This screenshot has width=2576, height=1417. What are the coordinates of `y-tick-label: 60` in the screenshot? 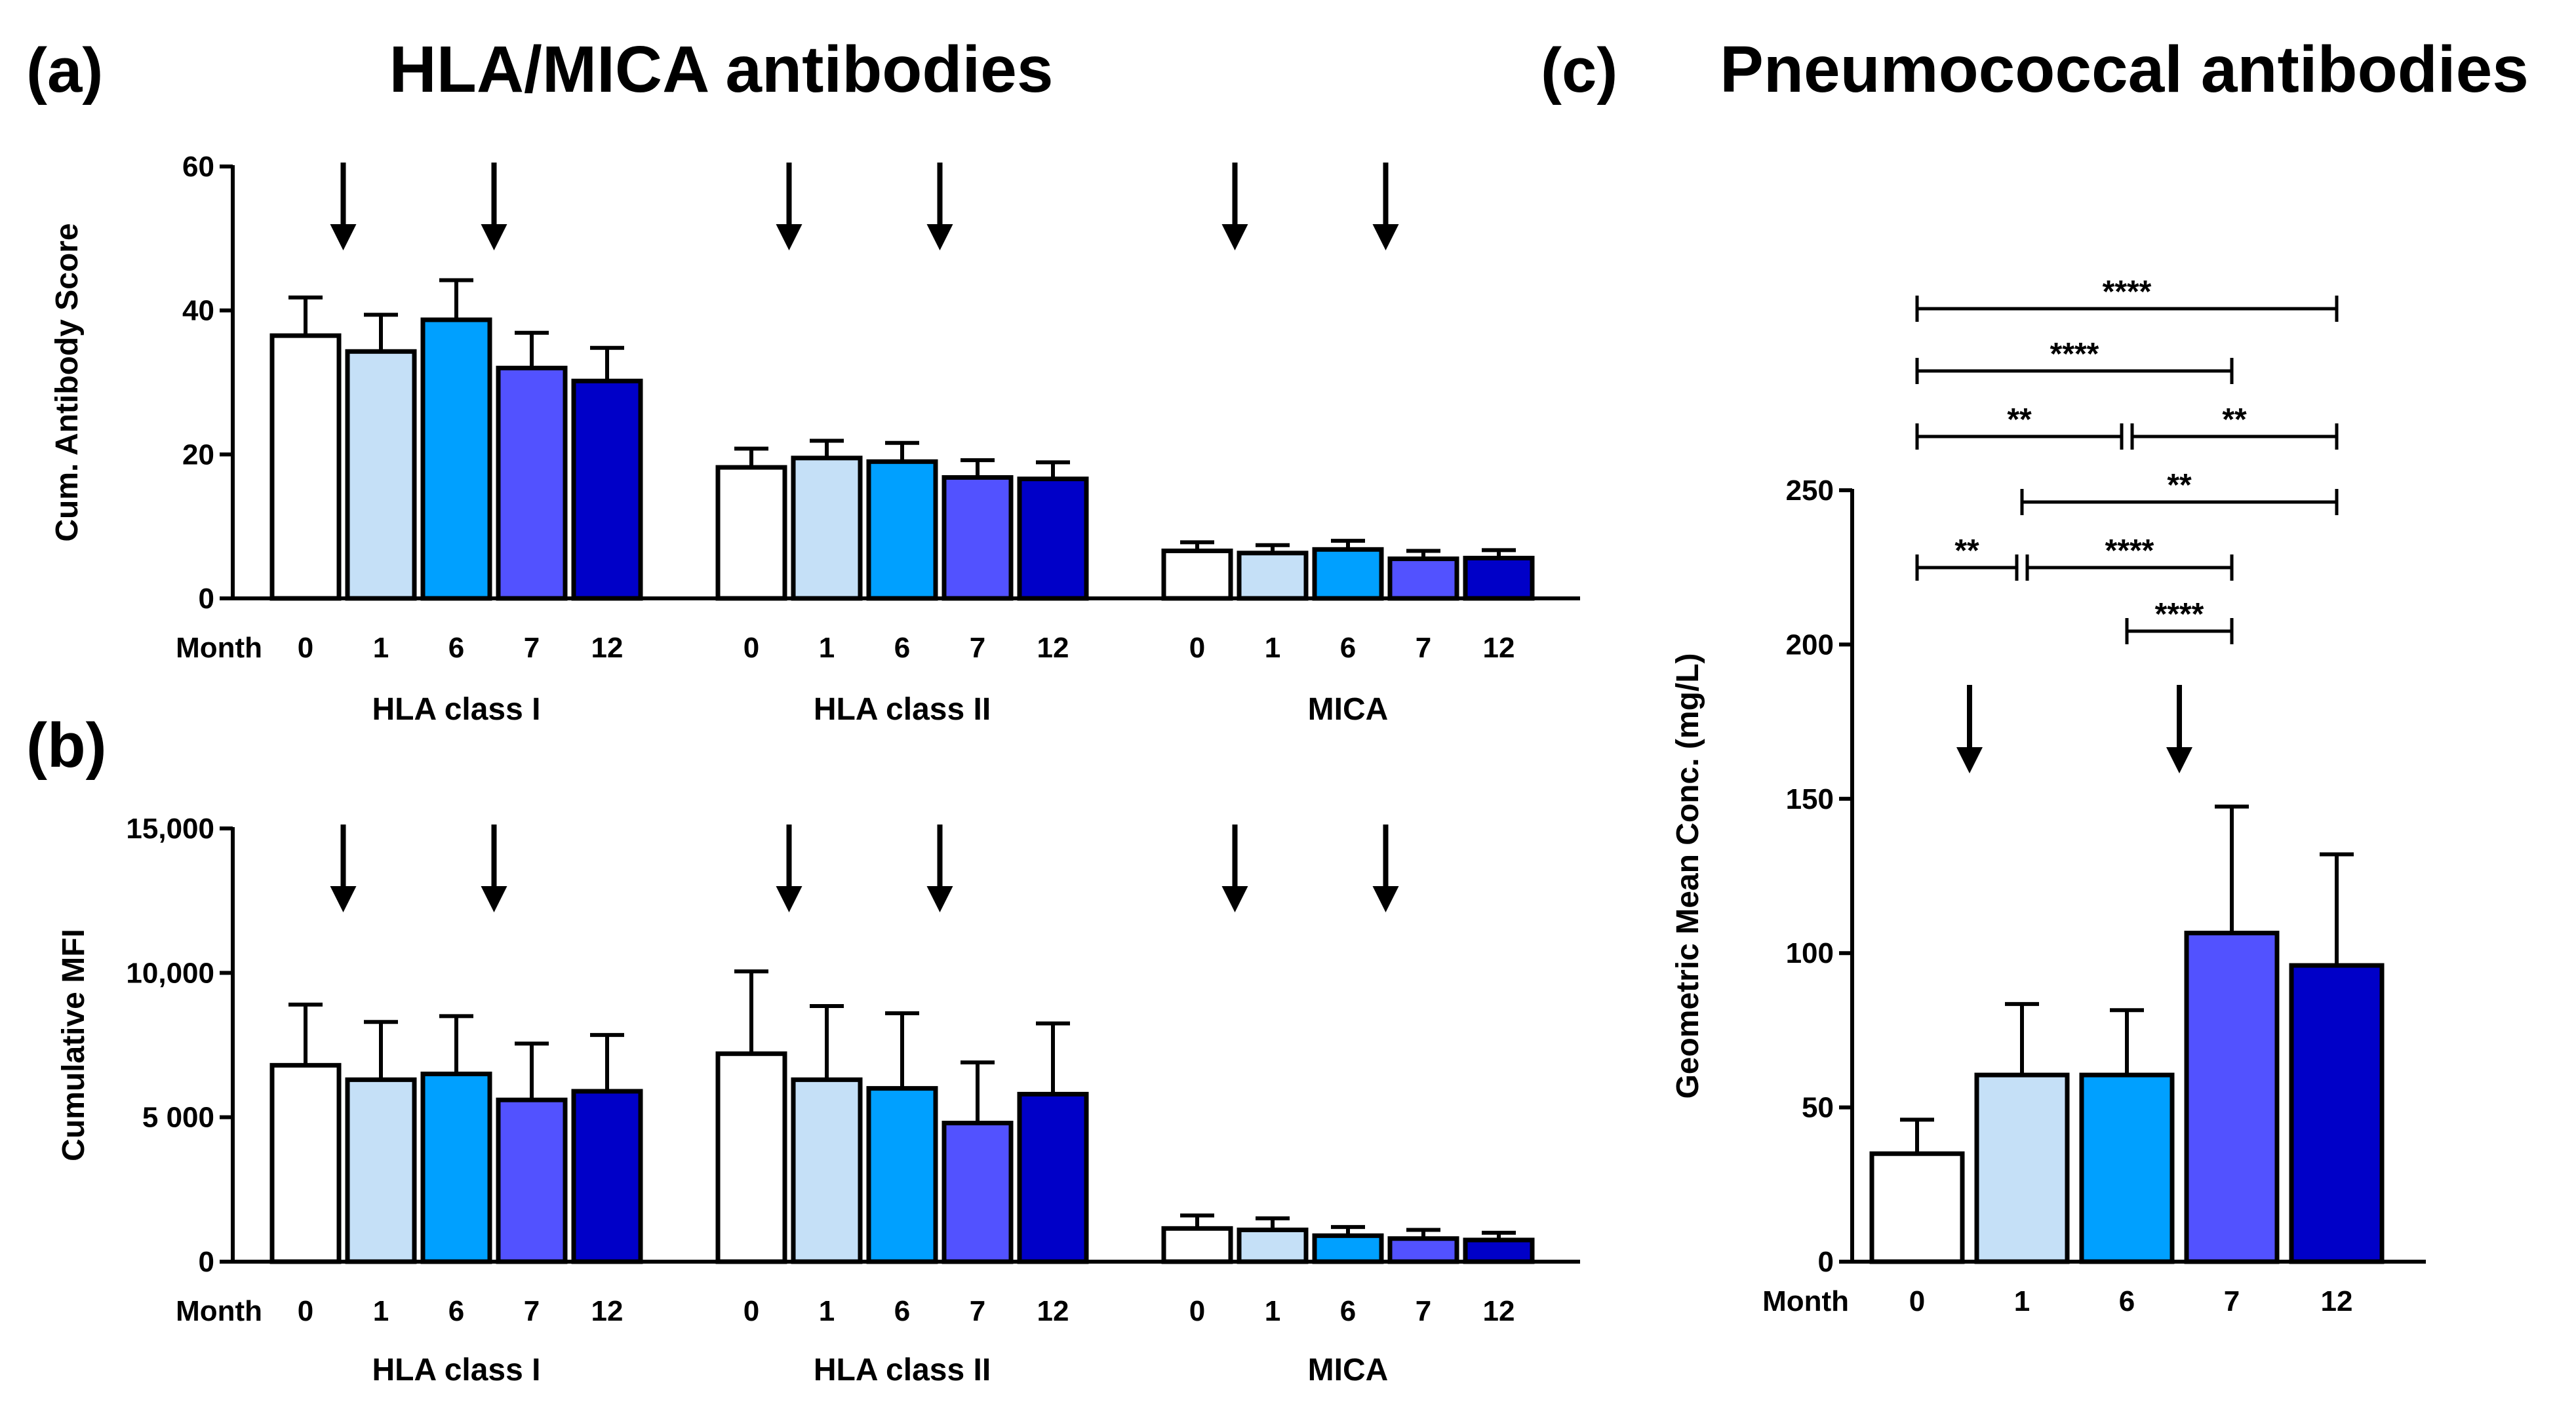 It's located at (198, 167).